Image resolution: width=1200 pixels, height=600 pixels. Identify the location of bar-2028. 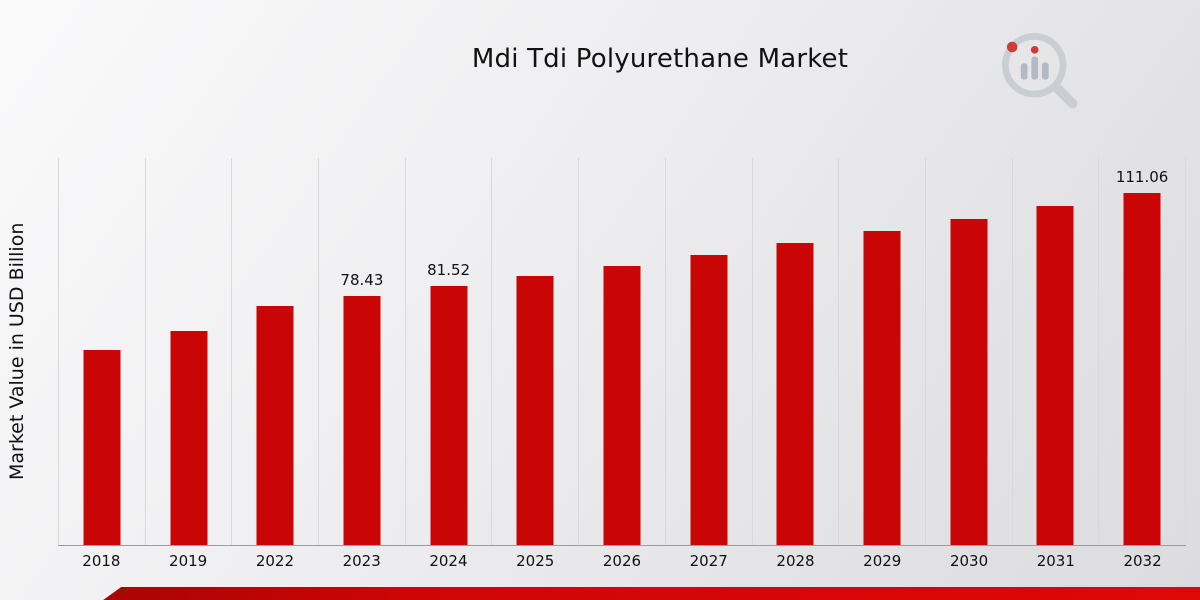
(795, 394).